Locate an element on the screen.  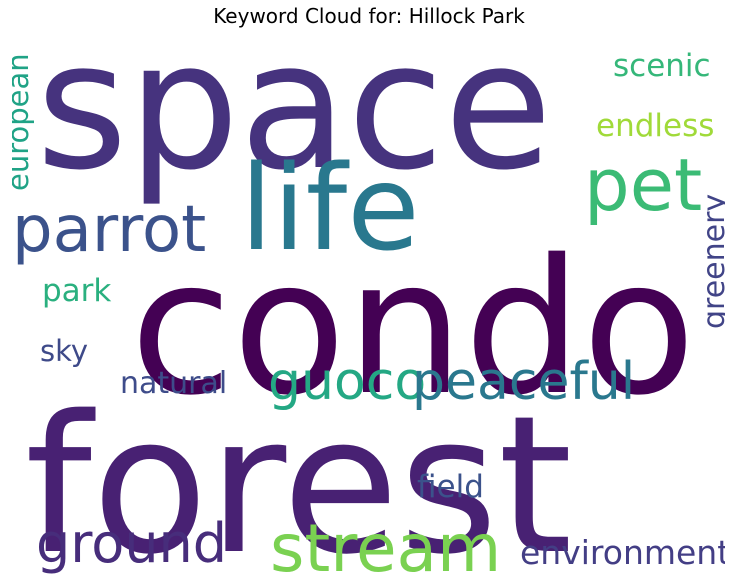
word-parrot: parrot is located at coordinates (109, 230).